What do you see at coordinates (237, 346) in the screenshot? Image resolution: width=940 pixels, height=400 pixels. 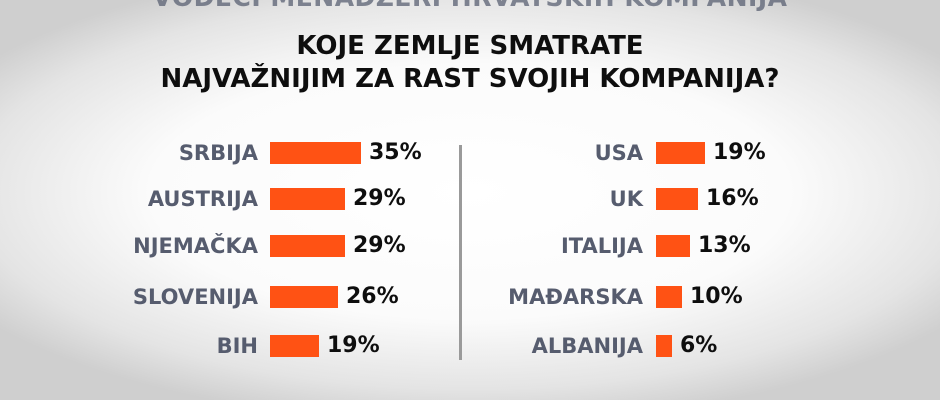 I see `category-label: BIH` at bounding box center [237, 346].